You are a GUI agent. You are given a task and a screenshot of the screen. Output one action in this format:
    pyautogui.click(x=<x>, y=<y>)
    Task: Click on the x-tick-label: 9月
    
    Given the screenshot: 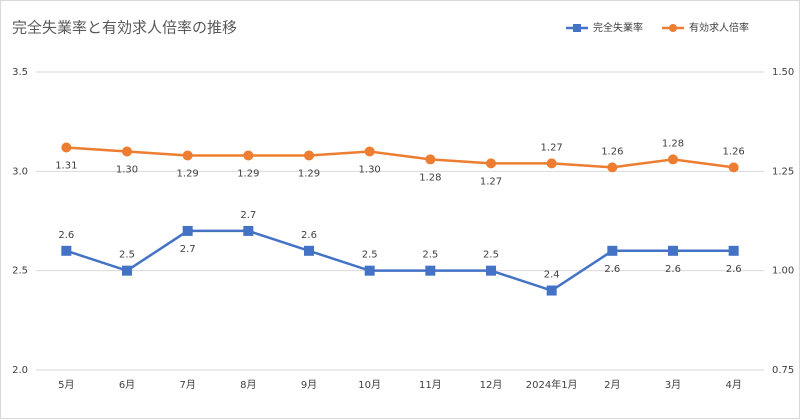 What is the action you would take?
    pyautogui.click(x=309, y=385)
    